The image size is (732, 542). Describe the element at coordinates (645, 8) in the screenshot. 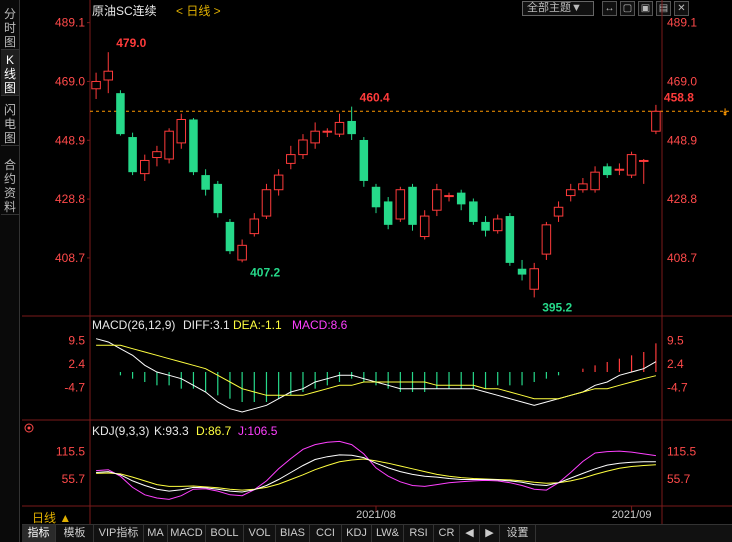

I see `window-button-2: ▣` at that location.